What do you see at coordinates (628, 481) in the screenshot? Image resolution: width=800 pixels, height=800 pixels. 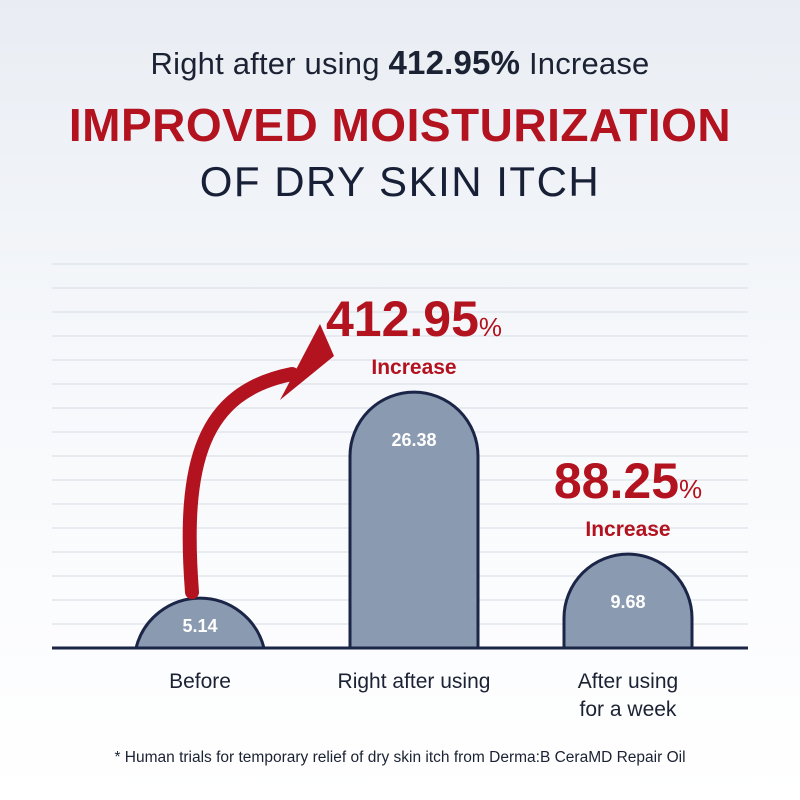 I see `increase-percent-label: 88.25%` at bounding box center [628, 481].